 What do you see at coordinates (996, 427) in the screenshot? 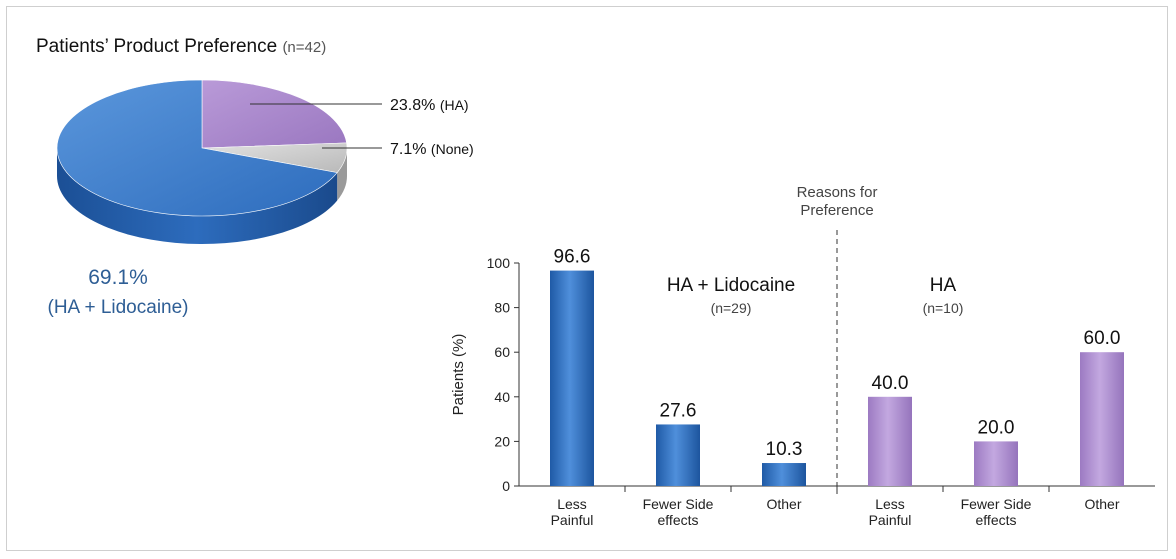
I see `bar-value-label: 20.0` at bounding box center [996, 427].